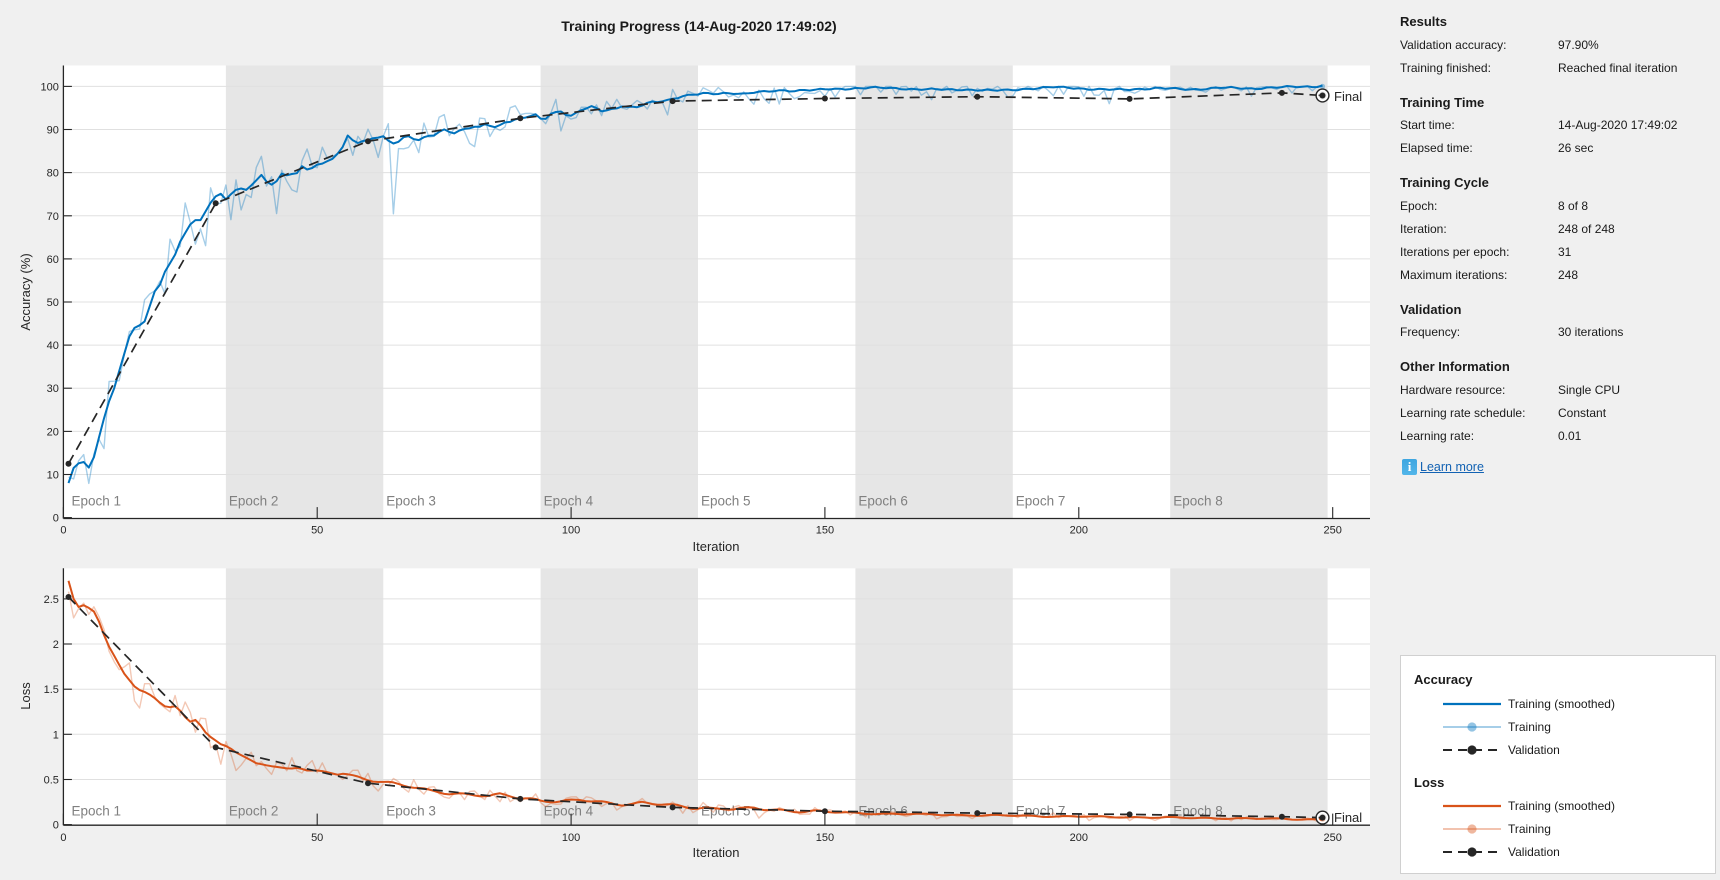 The image size is (1720, 880). What do you see at coordinates (53, 174) in the screenshot?
I see `svg-text: 80` at bounding box center [53, 174].